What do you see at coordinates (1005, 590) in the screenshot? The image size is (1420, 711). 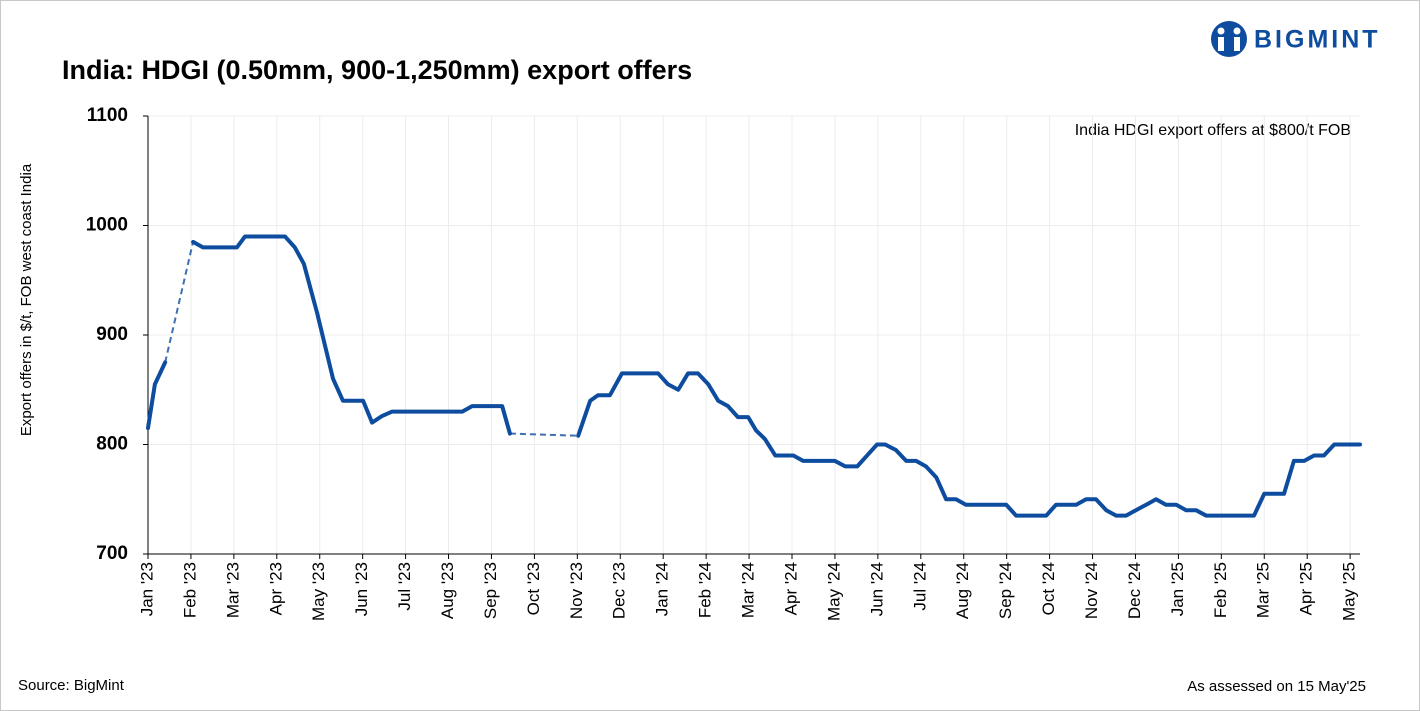 I see `x-tick-label: Sep '24` at bounding box center [1005, 590].